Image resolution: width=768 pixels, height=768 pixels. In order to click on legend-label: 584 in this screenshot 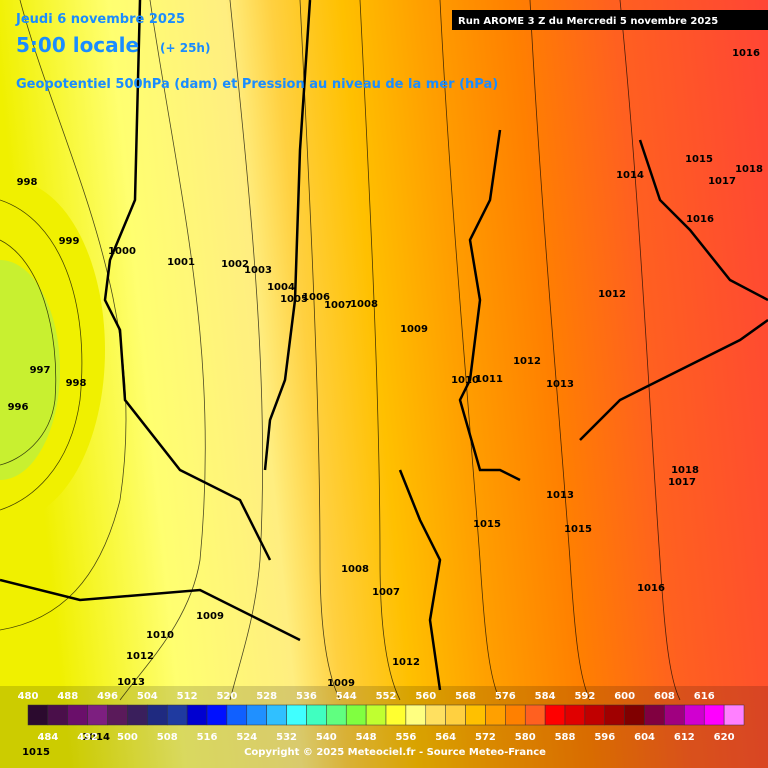, I will do `click(545, 696)`.